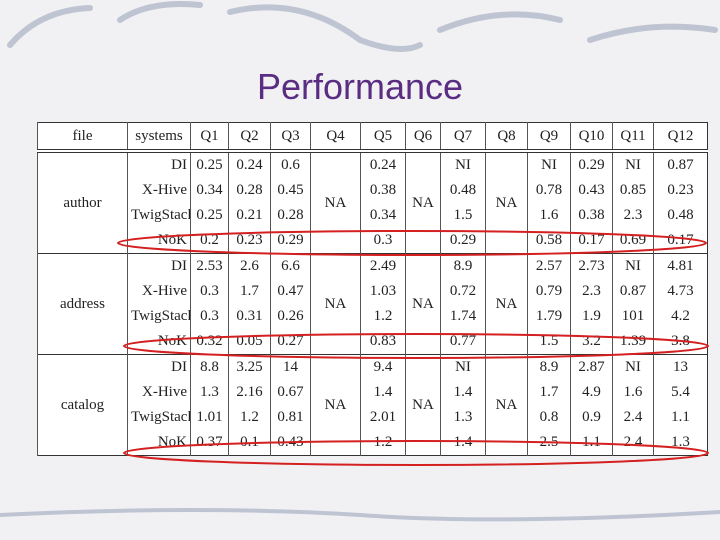 The width and height of the screenshot is (720, 540). What do you see at coordinates (290, 137) in the screenshot?
I see `header-cell: Q3` at bounding box center [290, 137].